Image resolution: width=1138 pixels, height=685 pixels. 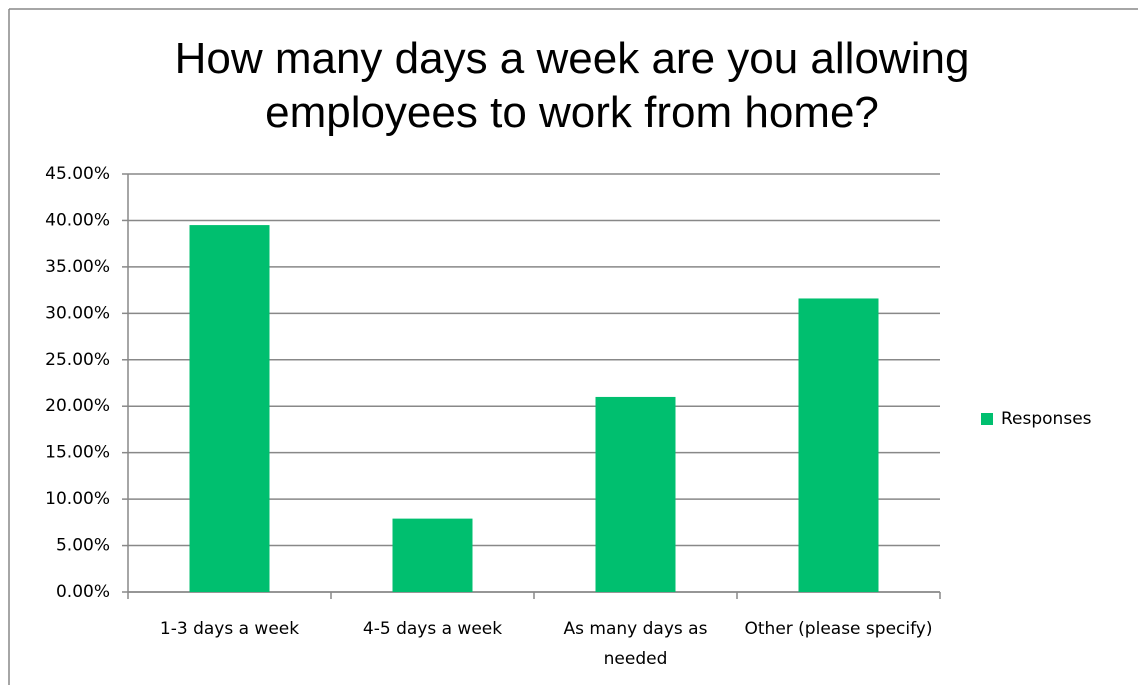 I want to click on y-tick-label: 15.00%, so click(x=77, y=453).